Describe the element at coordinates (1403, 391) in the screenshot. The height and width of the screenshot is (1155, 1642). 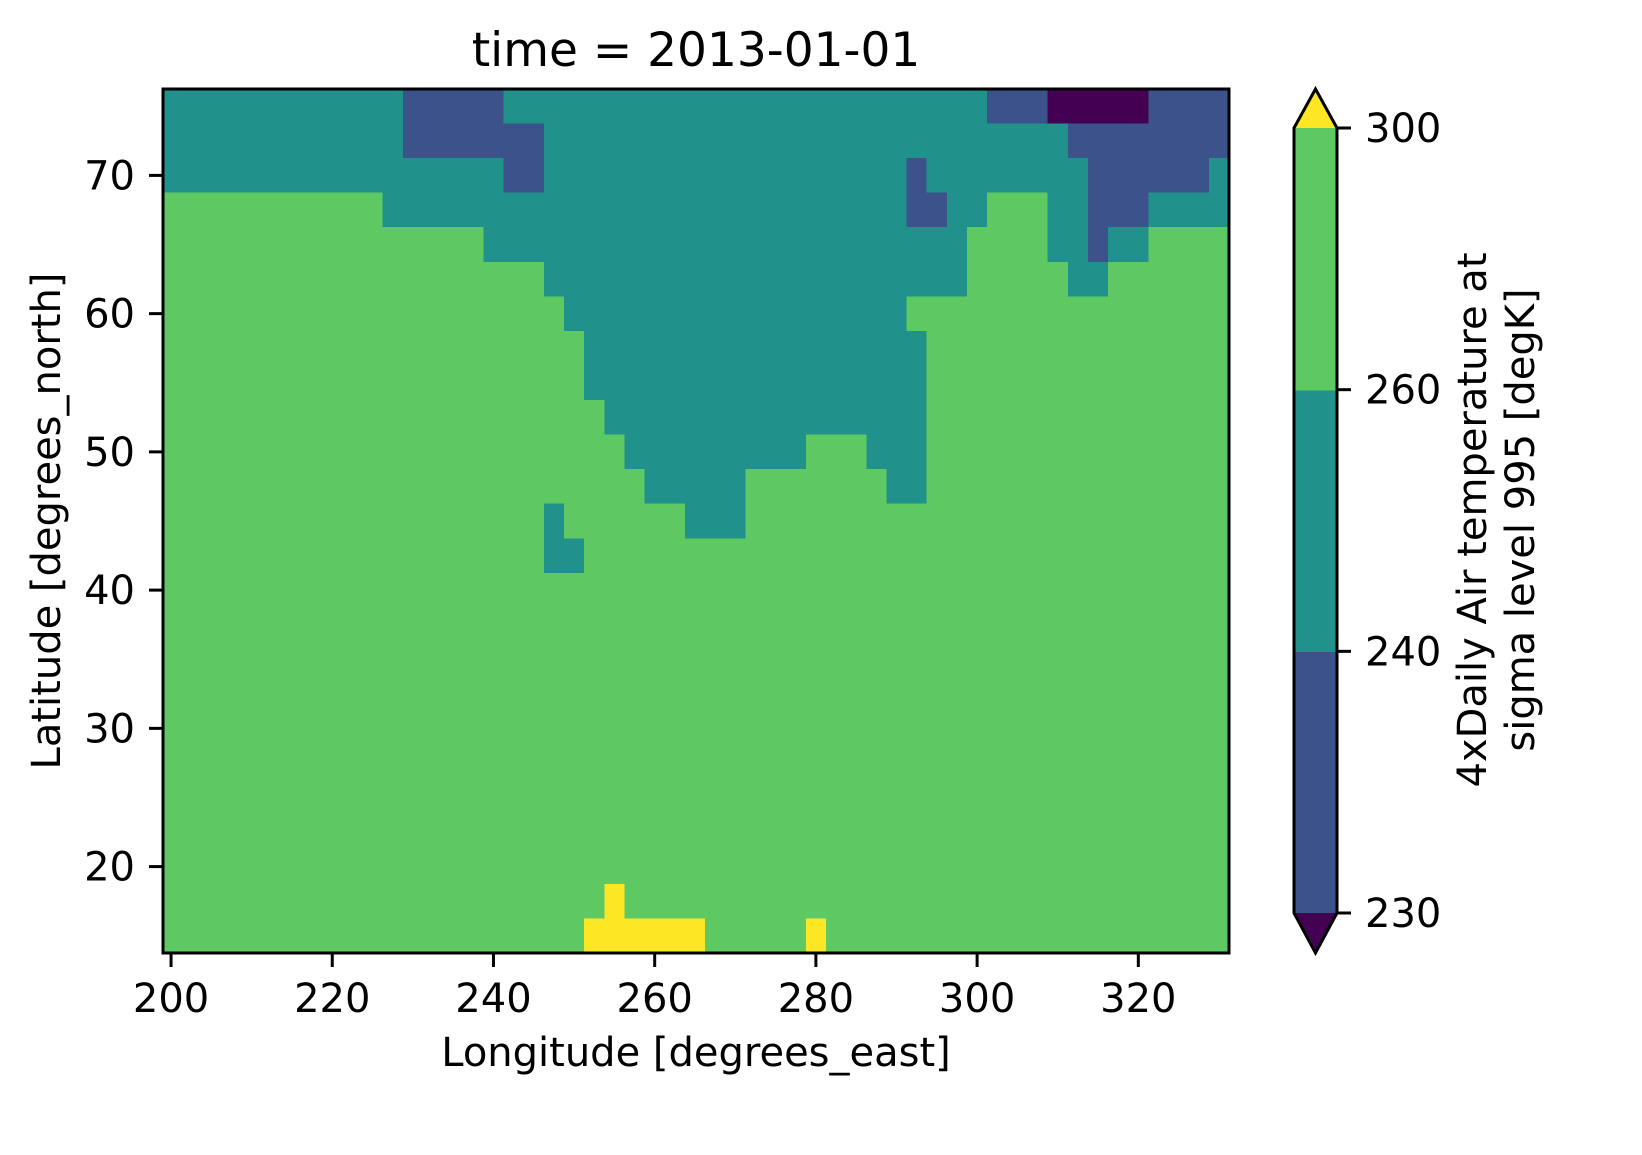
I see `colorbar-tick-label: 260` at that location.